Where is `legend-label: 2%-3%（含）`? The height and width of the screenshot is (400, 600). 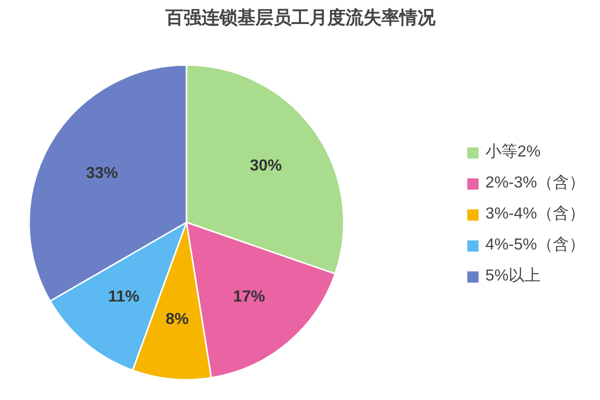 legend-label: 2%-3%（含） is located at coordinates (535, 184).